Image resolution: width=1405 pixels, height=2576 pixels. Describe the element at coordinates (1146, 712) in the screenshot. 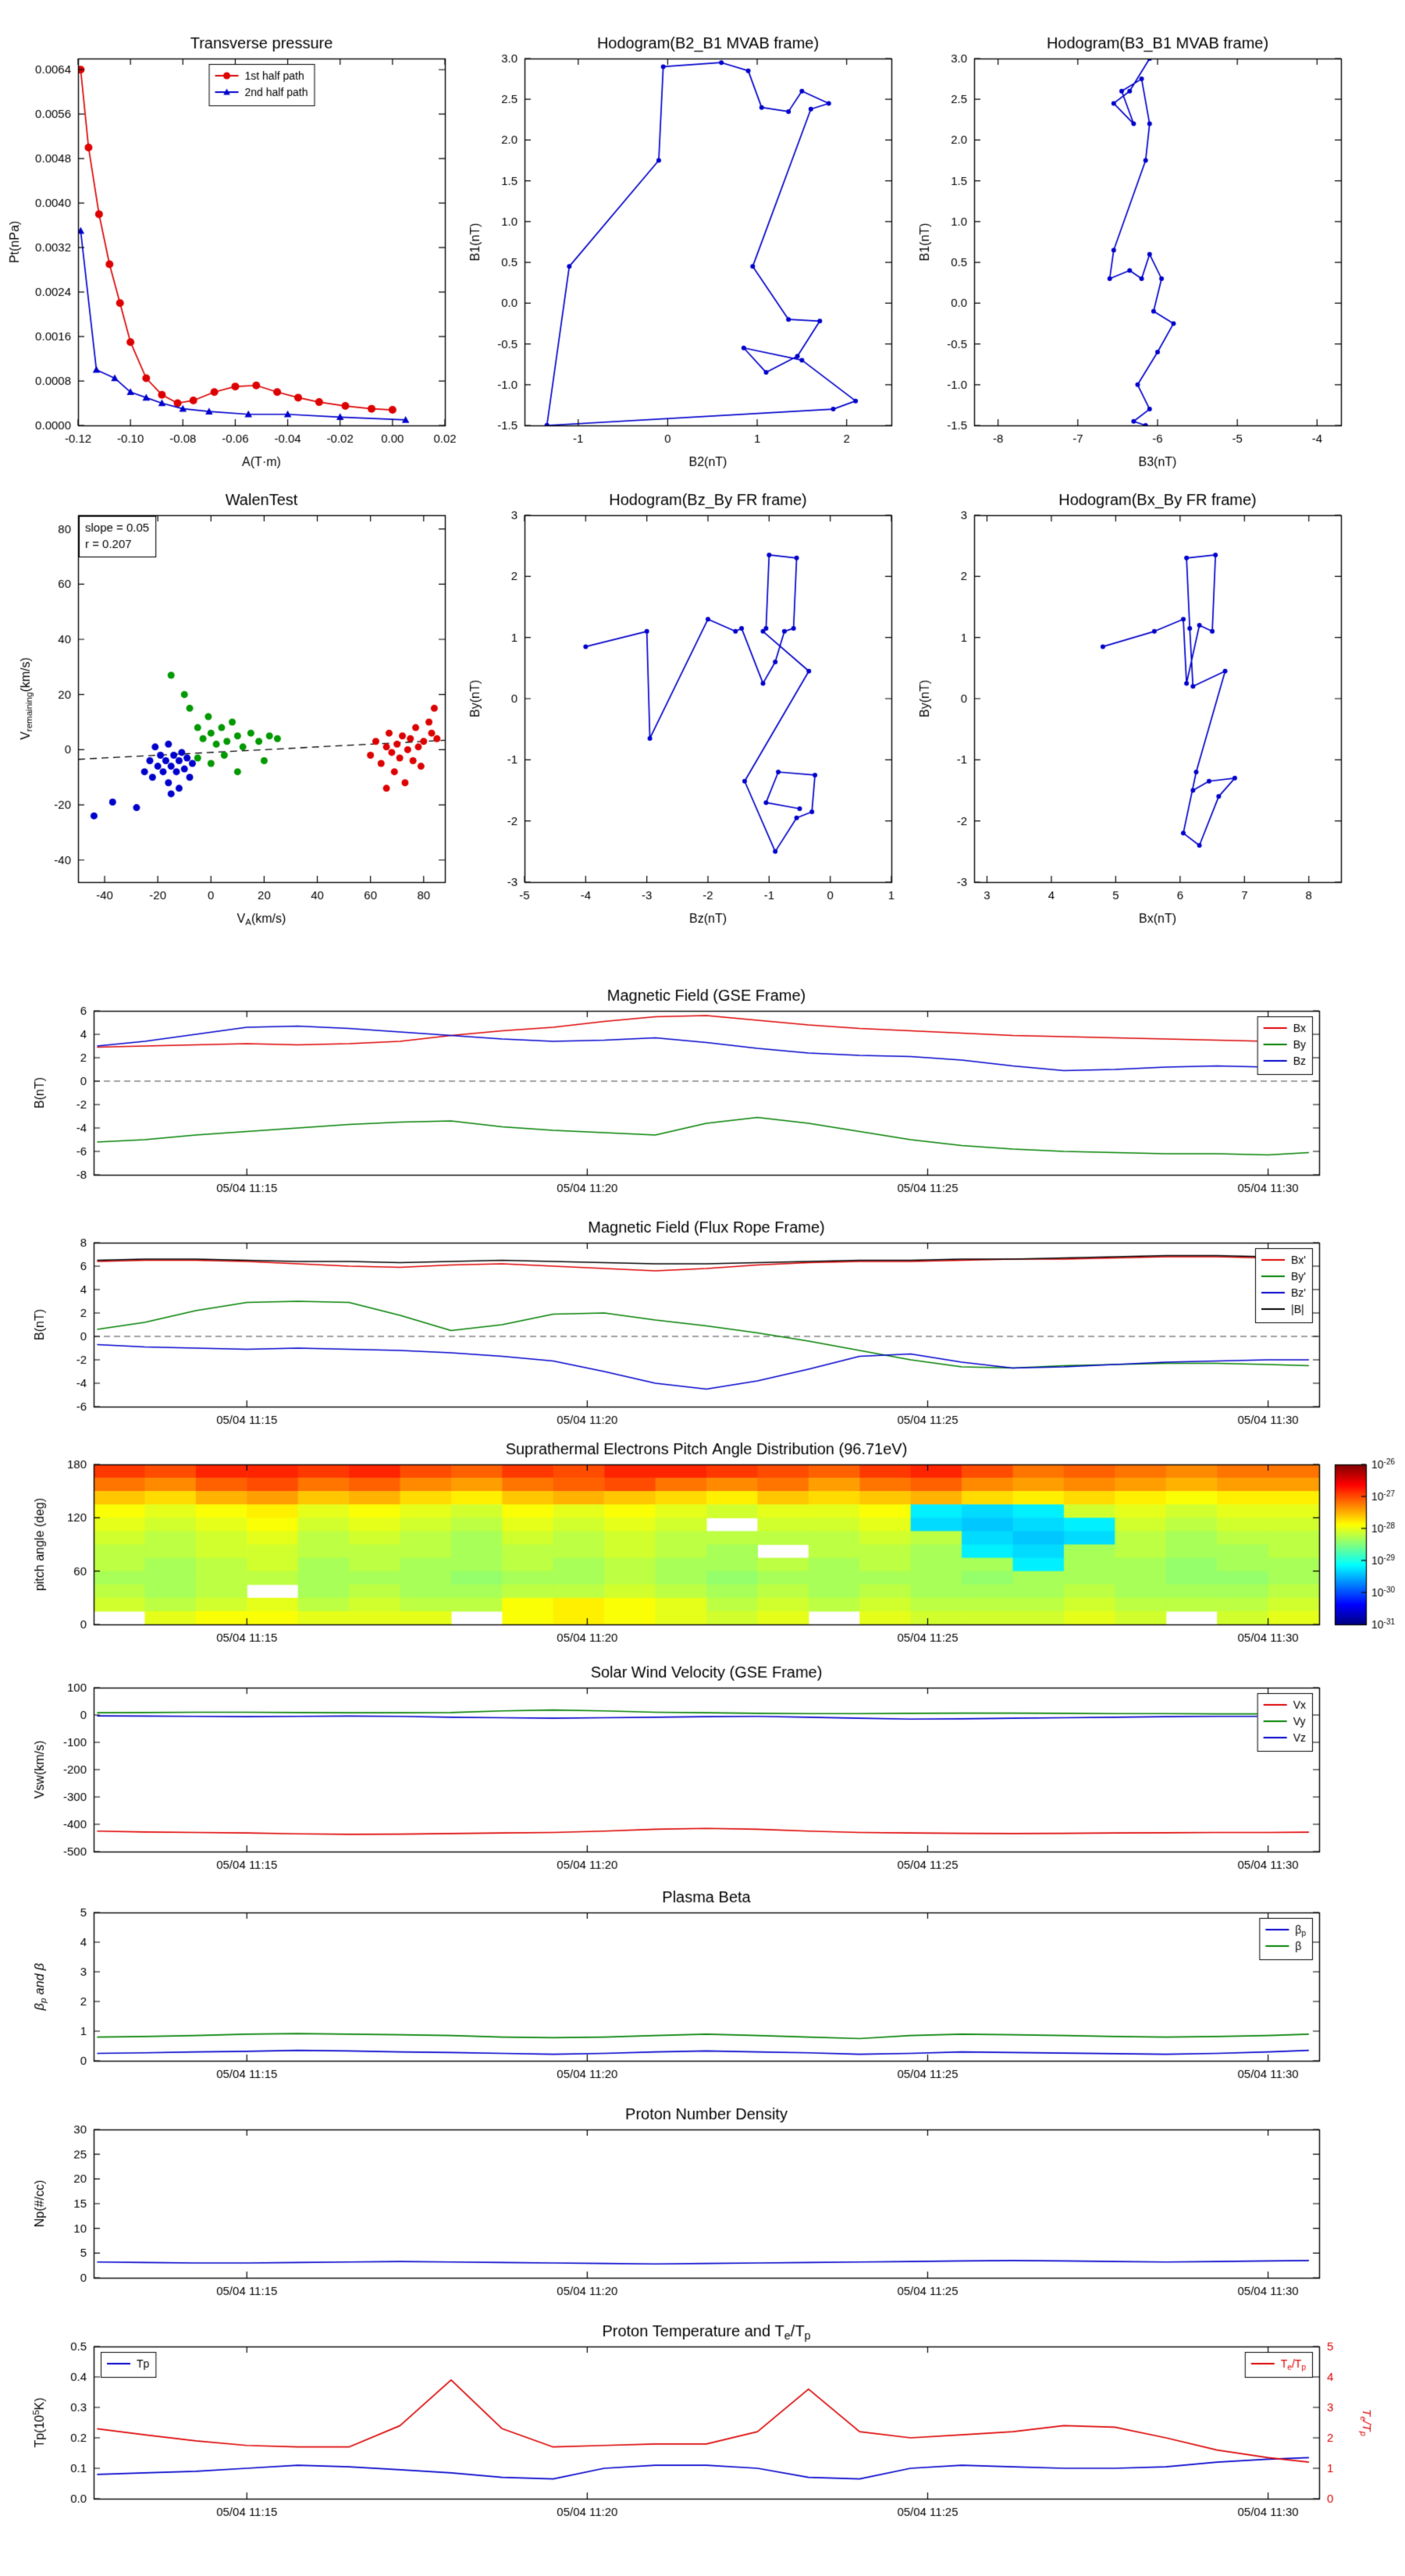

I see `chart-hodogram-bx-by` at that location.